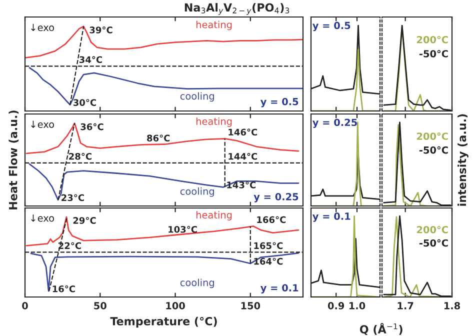 The width and height of the screenshot is (474, 336). What do you see at coordinates (406, 306) in the screenshot?
I see `x-tick-label: 1.7` at bounding box center [406, 306].